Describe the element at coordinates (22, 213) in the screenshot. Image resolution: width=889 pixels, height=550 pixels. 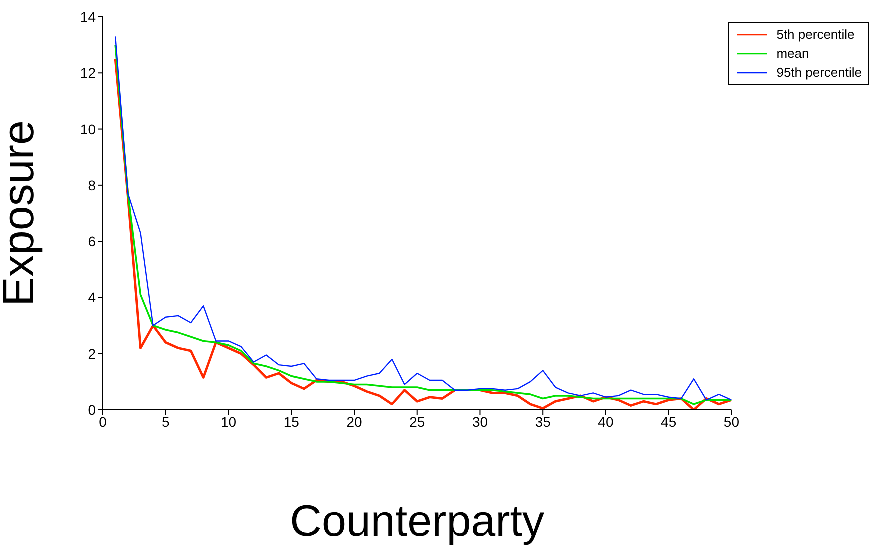
I see `y-axis-title: Exposure` at that location.